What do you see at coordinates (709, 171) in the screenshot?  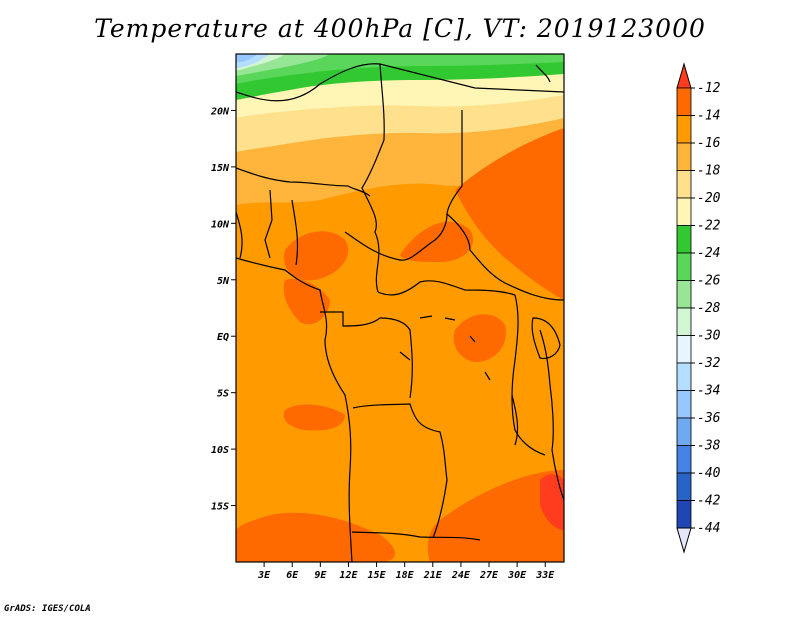 I see `colorbar-label: -18` at bounding box center [709, 171].